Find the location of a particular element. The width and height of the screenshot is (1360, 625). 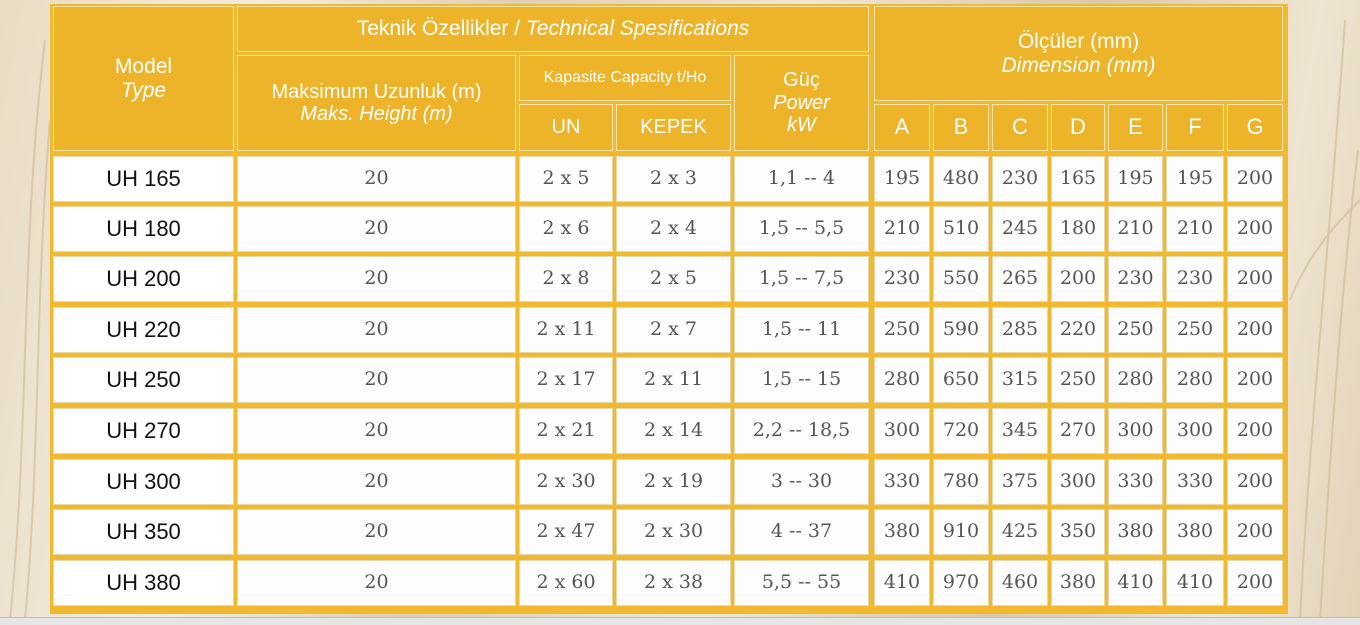

cell-dim-c: 425 is located at coordinates (1020, 532).